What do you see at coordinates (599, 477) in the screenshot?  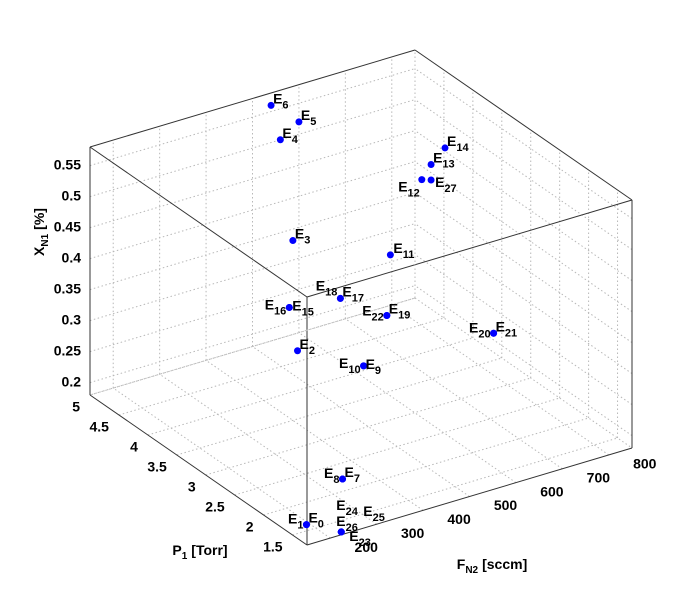 I see `x-tick-label: 700` at bounding box center [599, 477].